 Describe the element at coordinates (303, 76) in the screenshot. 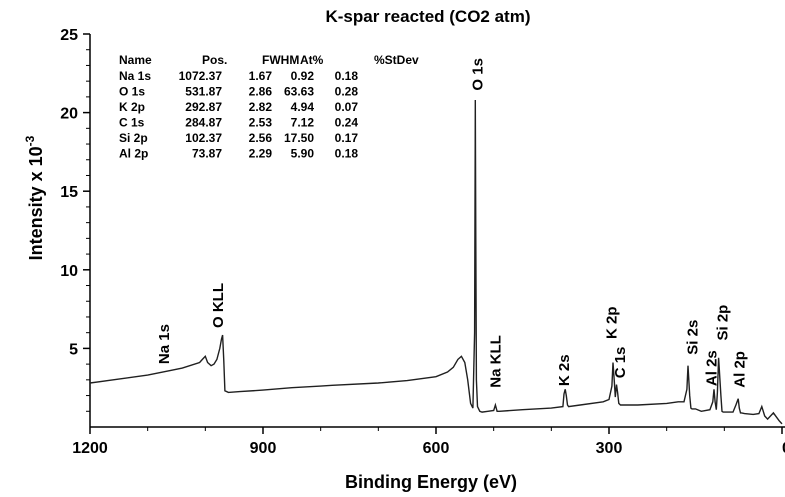

I see `table-cell: 0.92` at that location.